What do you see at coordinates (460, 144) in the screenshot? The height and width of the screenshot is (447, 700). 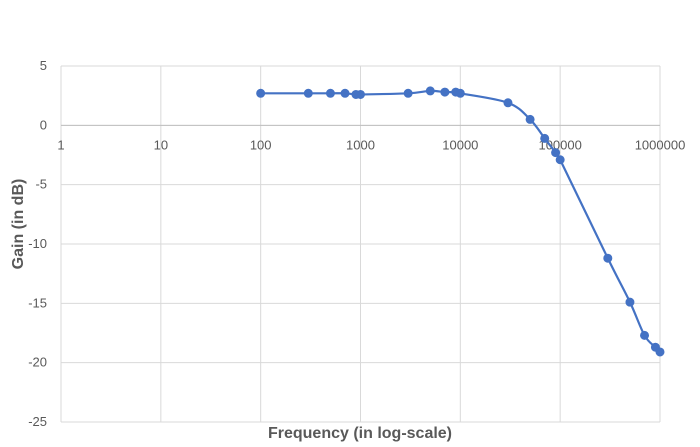 I see `x-tick-label: 10000` at bounding box center [460, 144].